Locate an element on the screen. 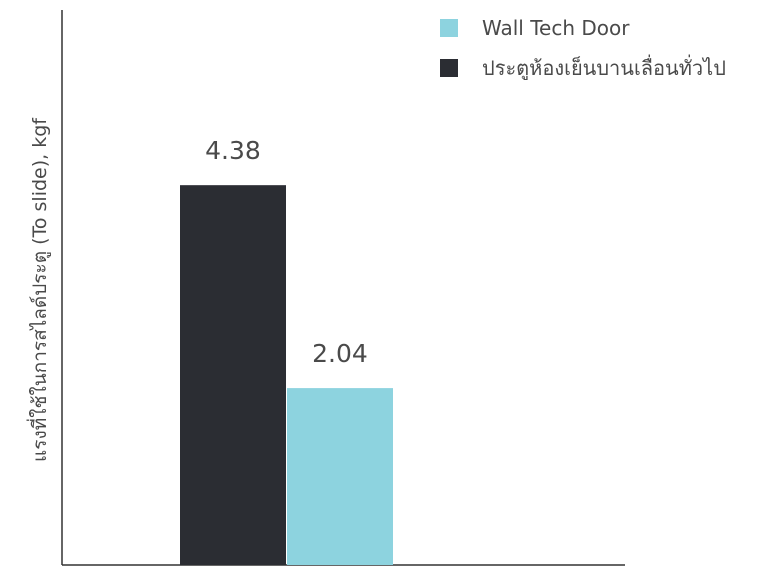 This screenshot has width=778, height=567. data-label-conventional-door: 4.38 is located at coordinates (233, 150).